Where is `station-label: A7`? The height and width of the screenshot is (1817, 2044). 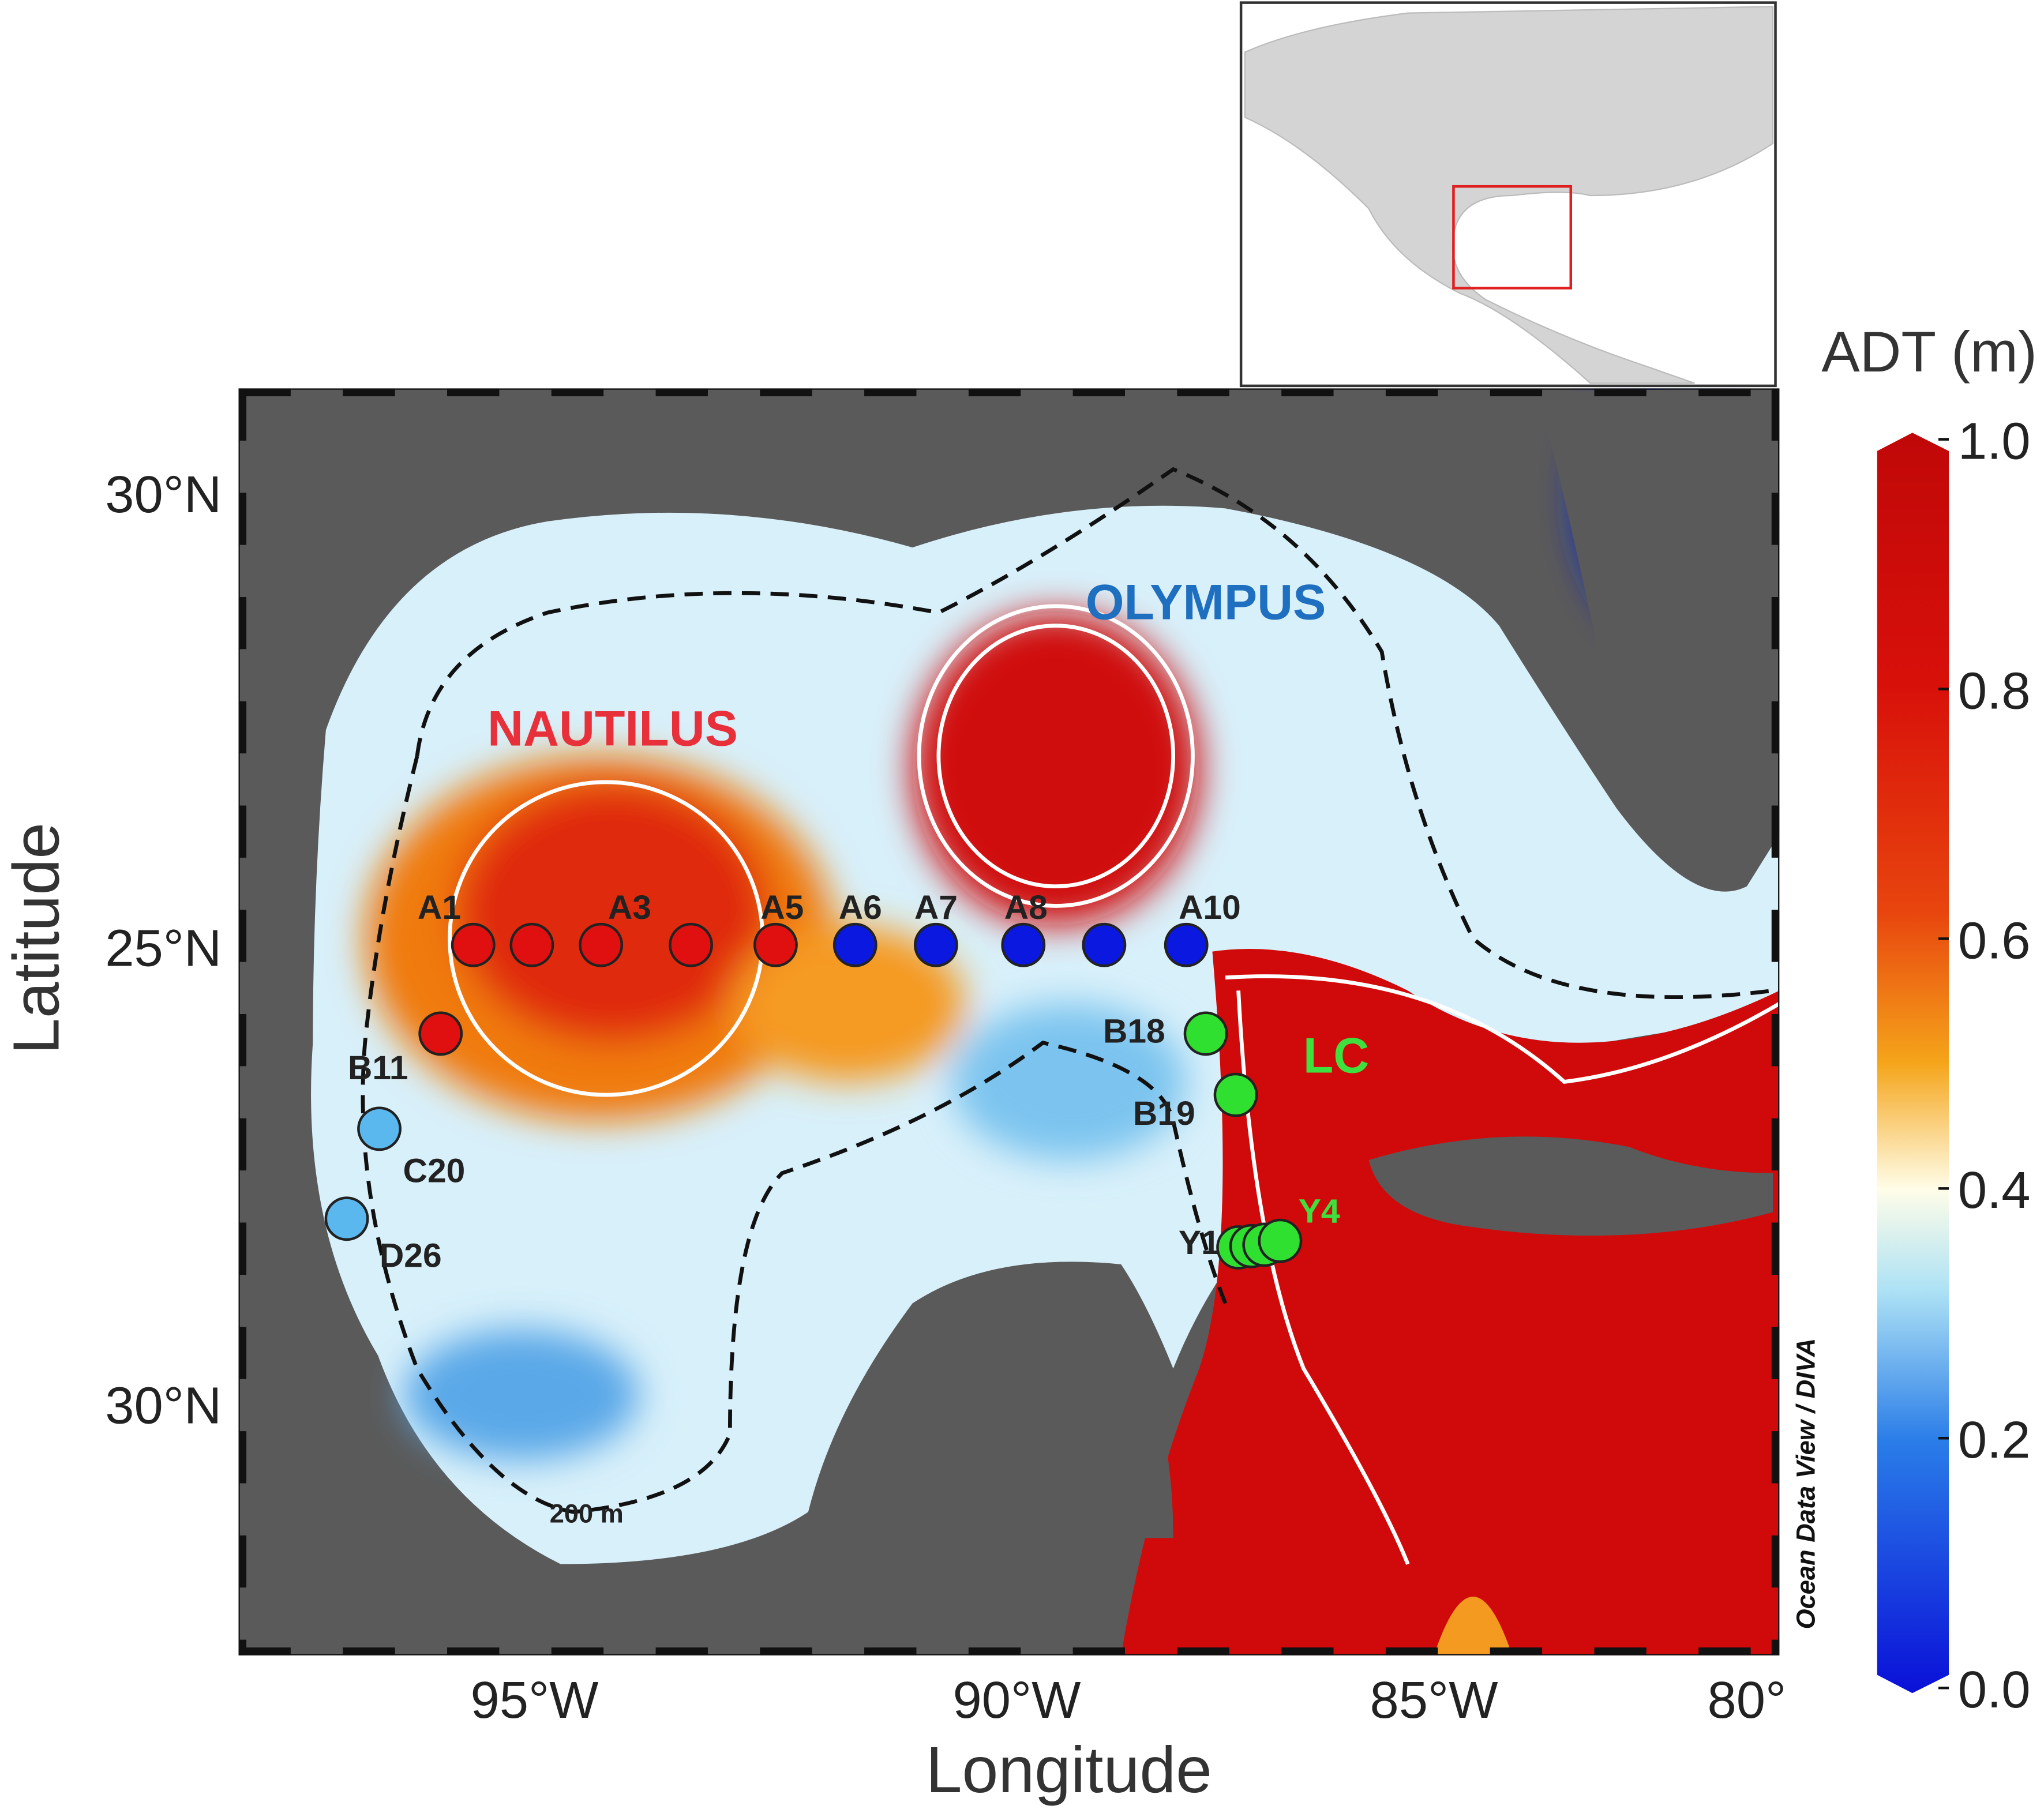
station-label: A7 is located at coordinates (936, 907).